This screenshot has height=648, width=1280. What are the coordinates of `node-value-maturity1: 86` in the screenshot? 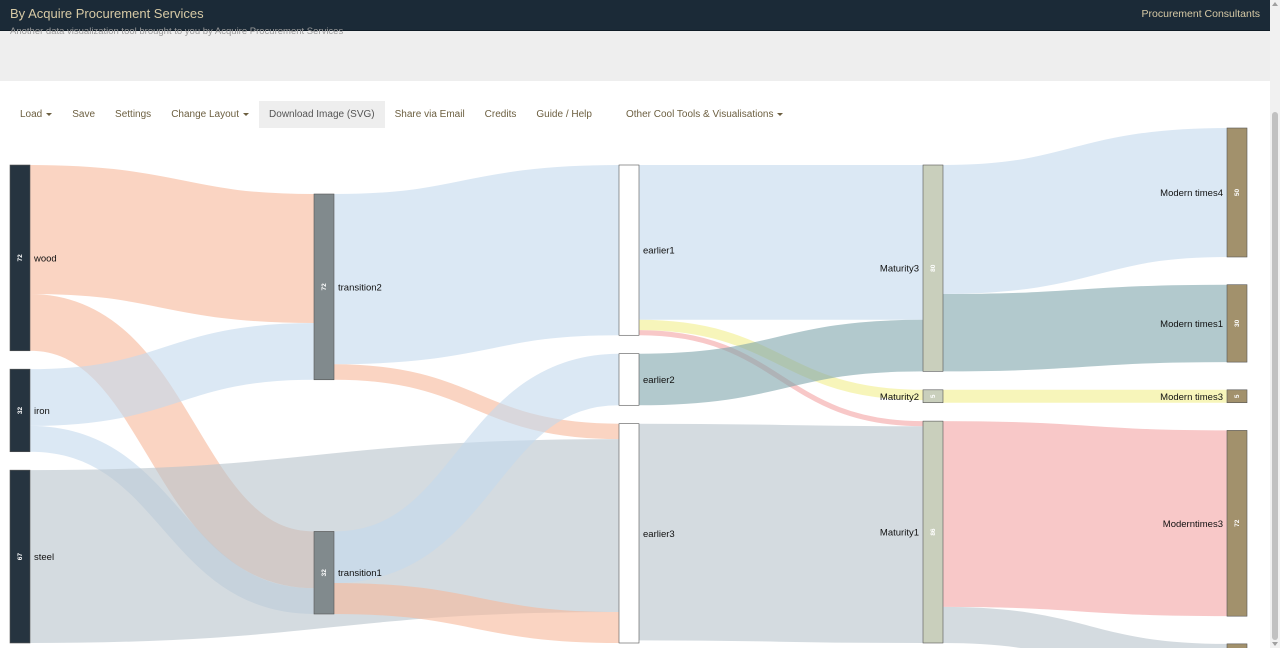 It's located at (933, 532).